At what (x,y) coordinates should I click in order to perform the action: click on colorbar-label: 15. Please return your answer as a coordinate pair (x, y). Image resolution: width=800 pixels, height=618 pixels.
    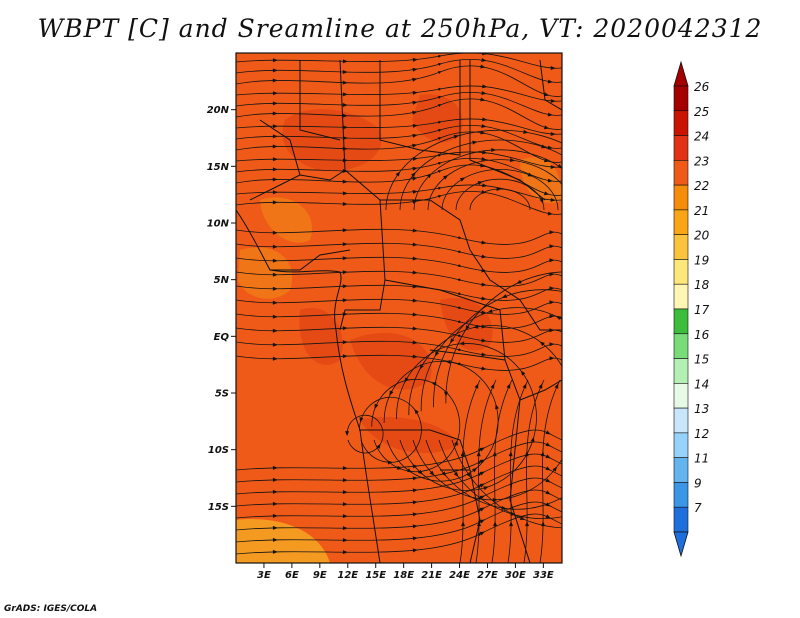
    Looking at the image, I should click on (701, 360).